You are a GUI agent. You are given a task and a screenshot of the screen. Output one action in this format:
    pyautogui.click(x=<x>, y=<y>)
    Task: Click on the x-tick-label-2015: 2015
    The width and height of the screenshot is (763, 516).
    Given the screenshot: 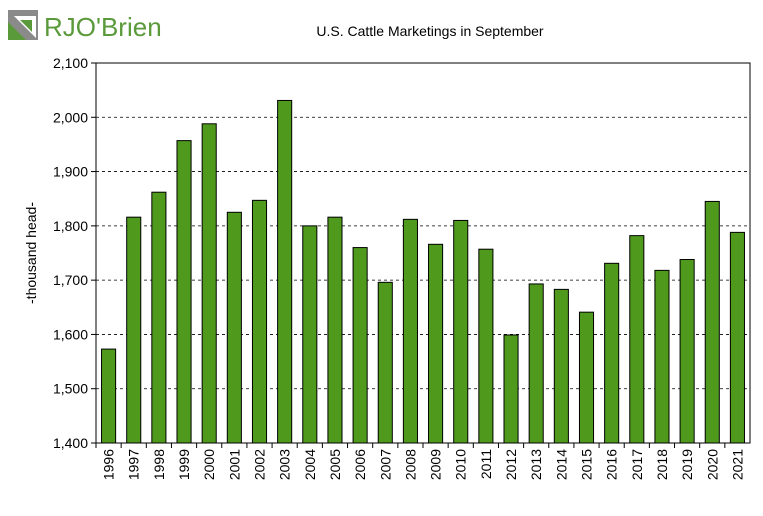 What is the action you would take?
    pyautogui.click(x=587, y=464)
    